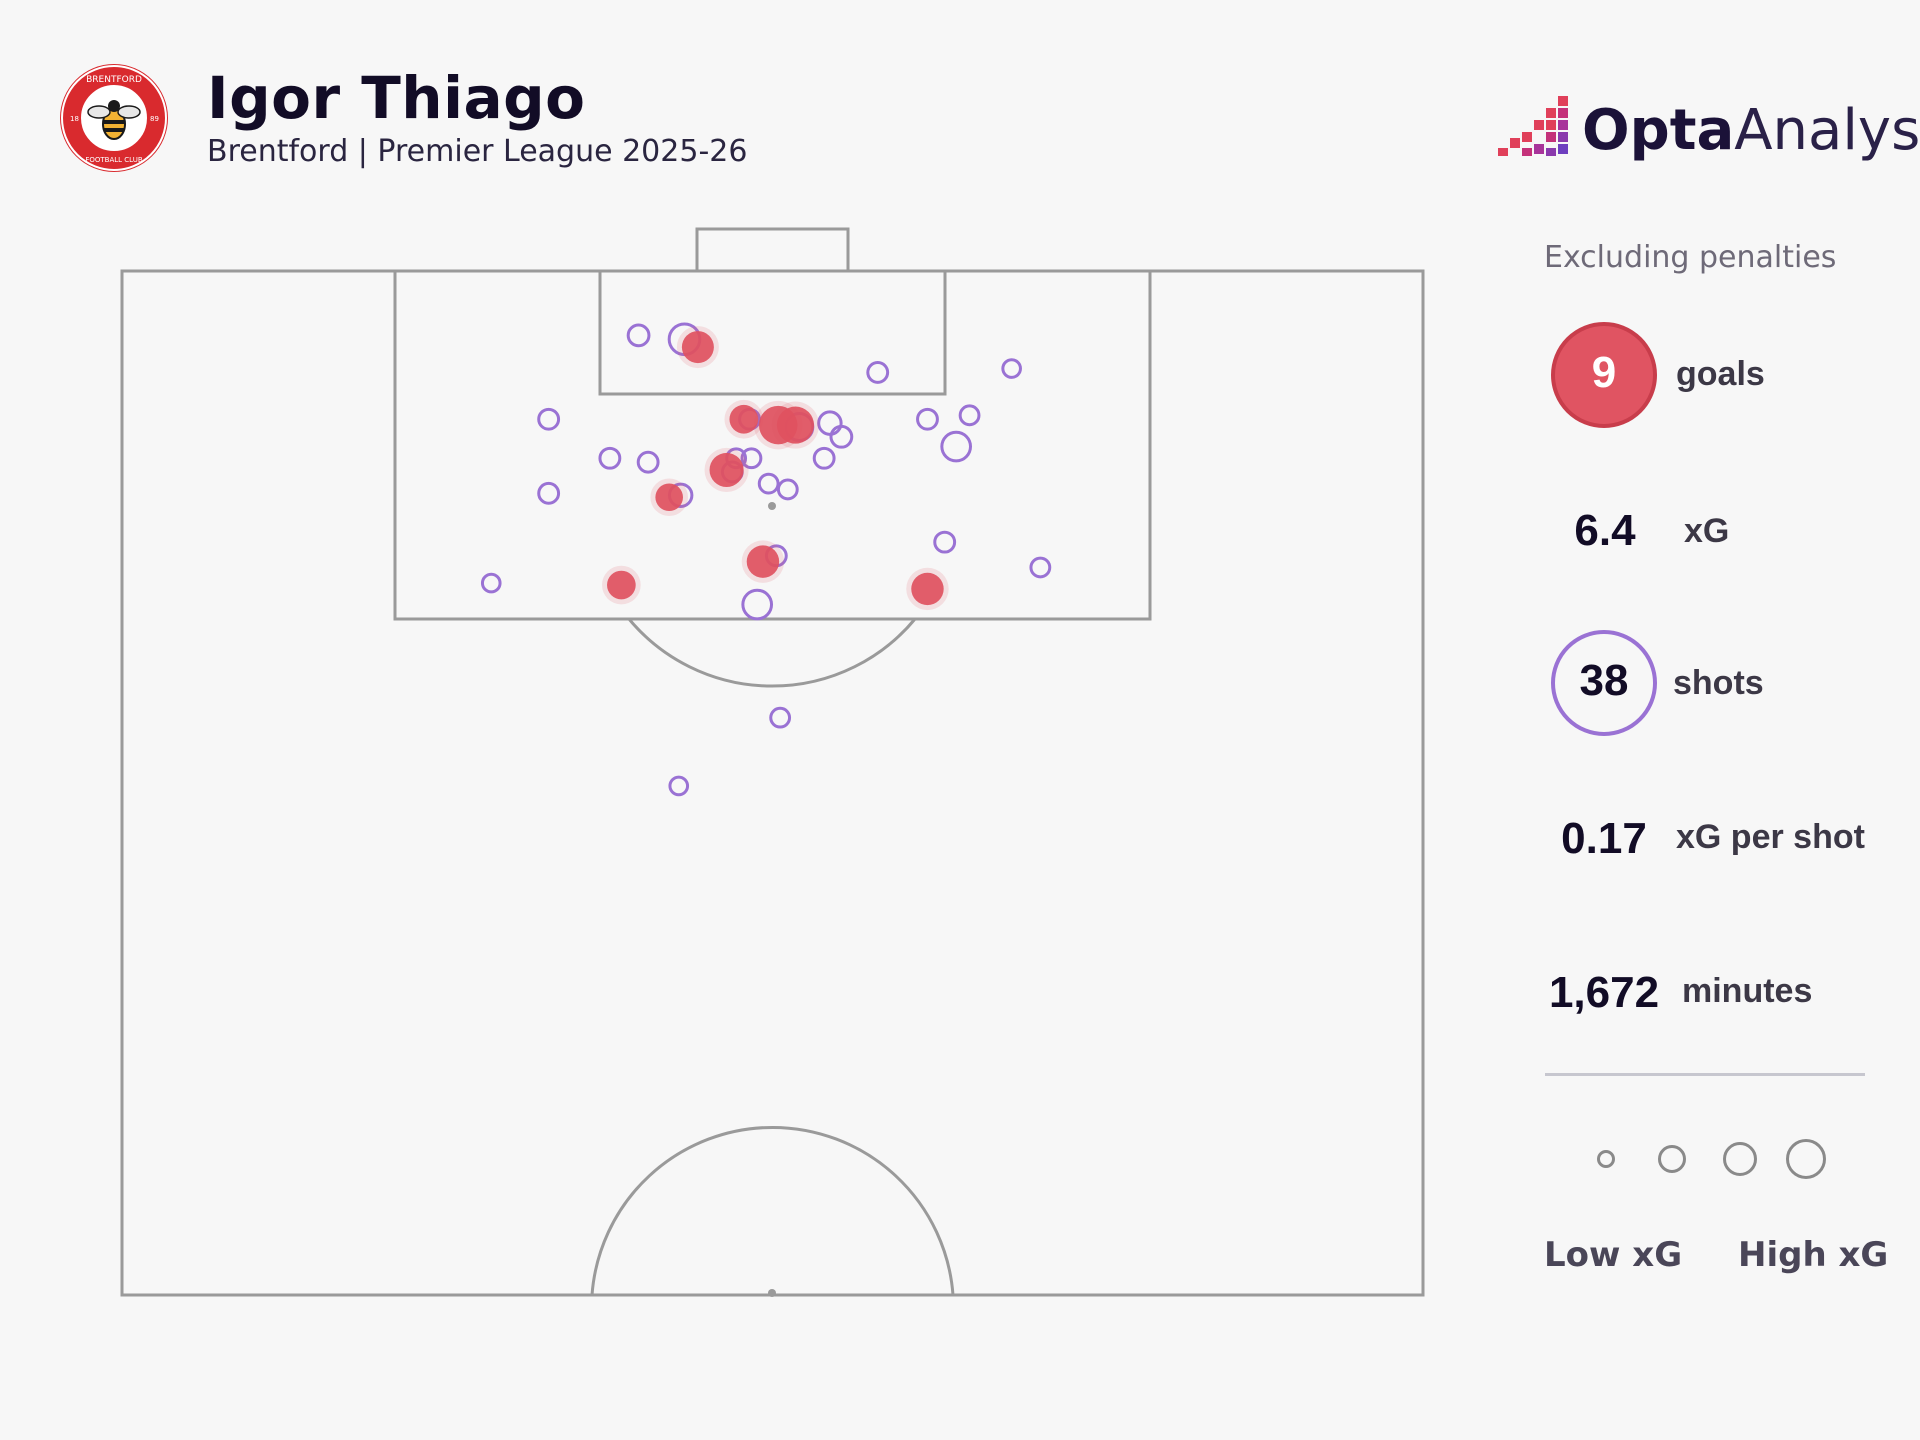 The width and height of the screenshot is (1920, 1440). I want to click on crest-year-left: 18, so click(74, 119).